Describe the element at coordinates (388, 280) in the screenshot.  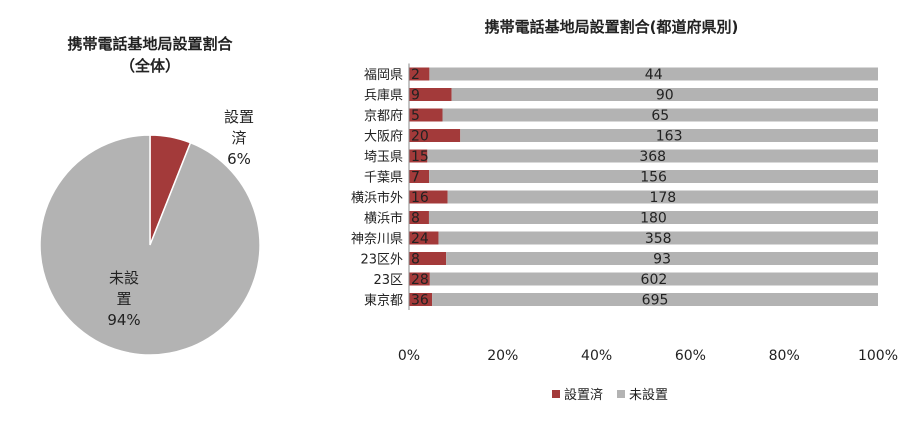
I see `category-label: 23区` at that location.